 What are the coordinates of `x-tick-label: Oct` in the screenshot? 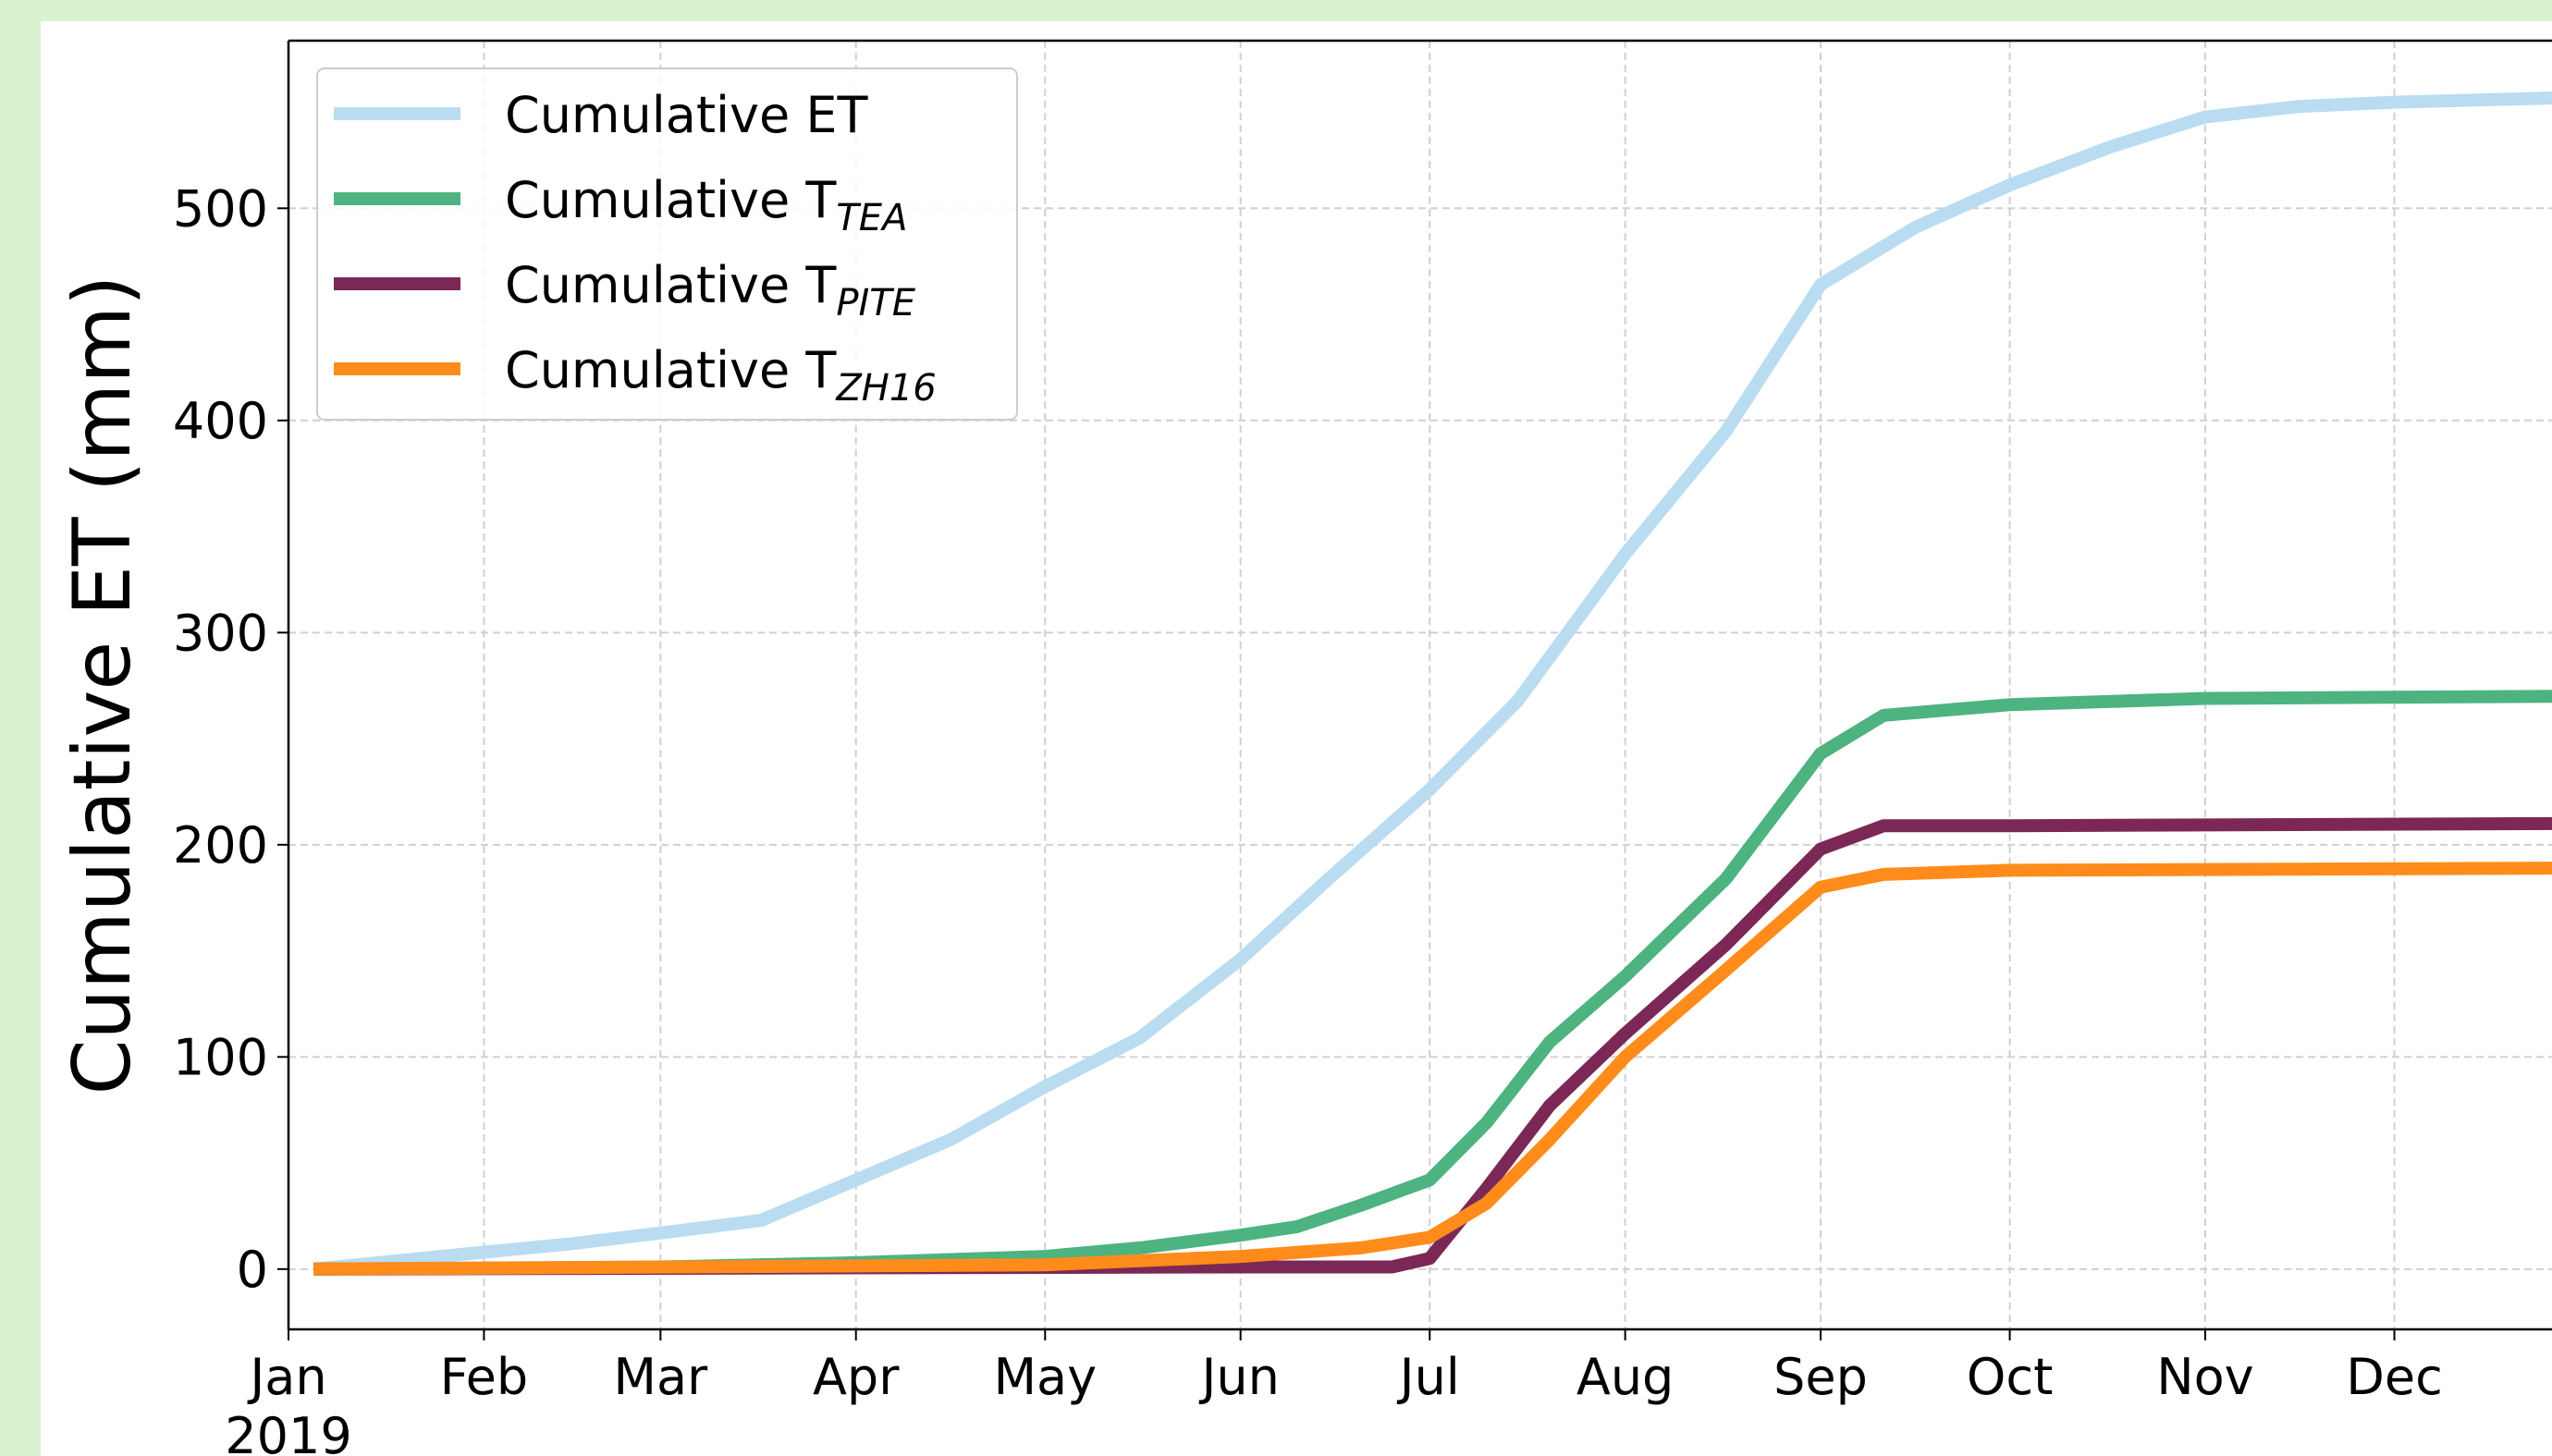 It's located at (2010, 1377).